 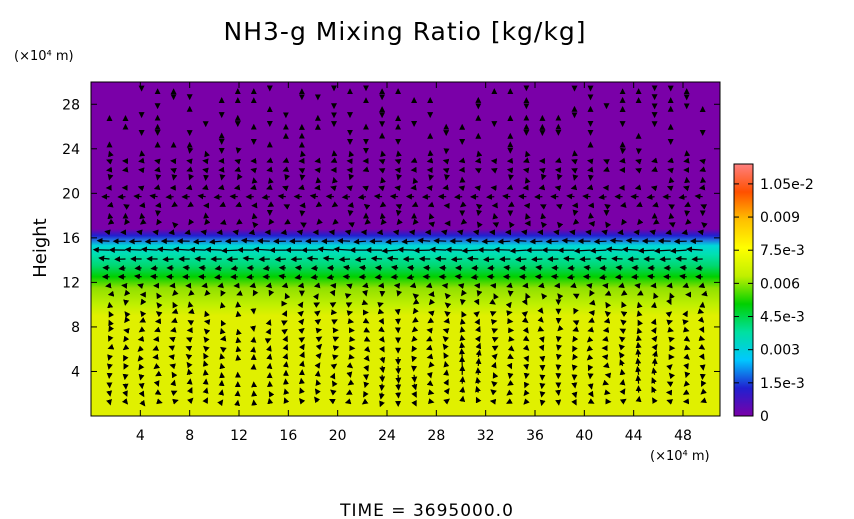 I want to click on y-tick-label: 20, so click(x=71, y=194).